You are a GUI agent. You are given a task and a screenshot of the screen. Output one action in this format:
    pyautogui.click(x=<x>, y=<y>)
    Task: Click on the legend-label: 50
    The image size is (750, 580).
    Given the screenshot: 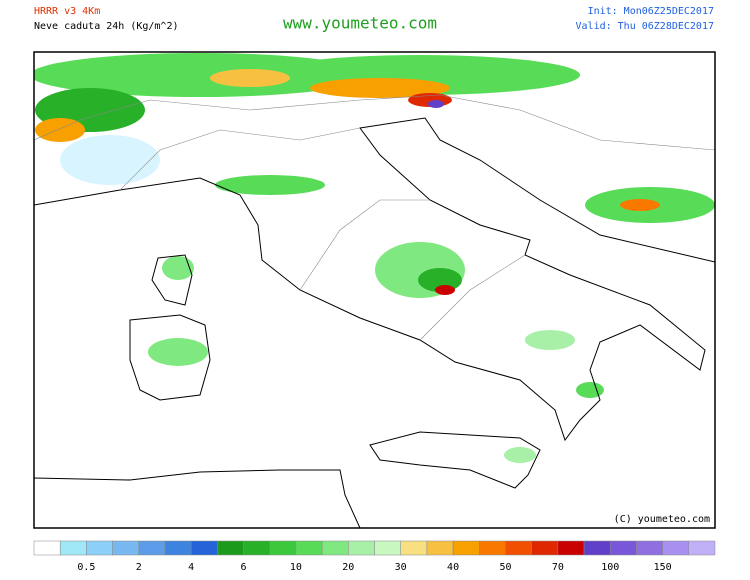 What is the action you would take?
    pyautogui.click(x=505, y=567)
    